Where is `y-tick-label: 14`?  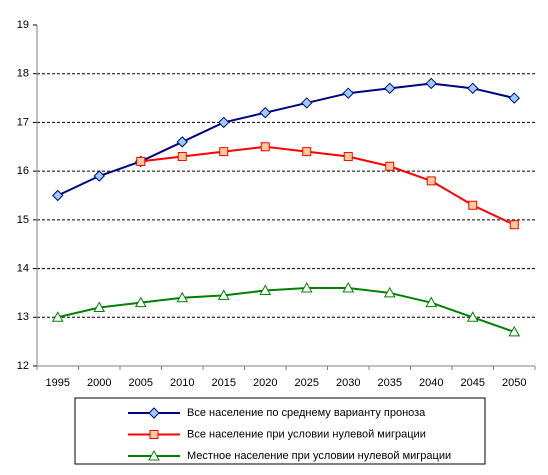 y-tick-label: 14 is located at coordinates (23, 268).